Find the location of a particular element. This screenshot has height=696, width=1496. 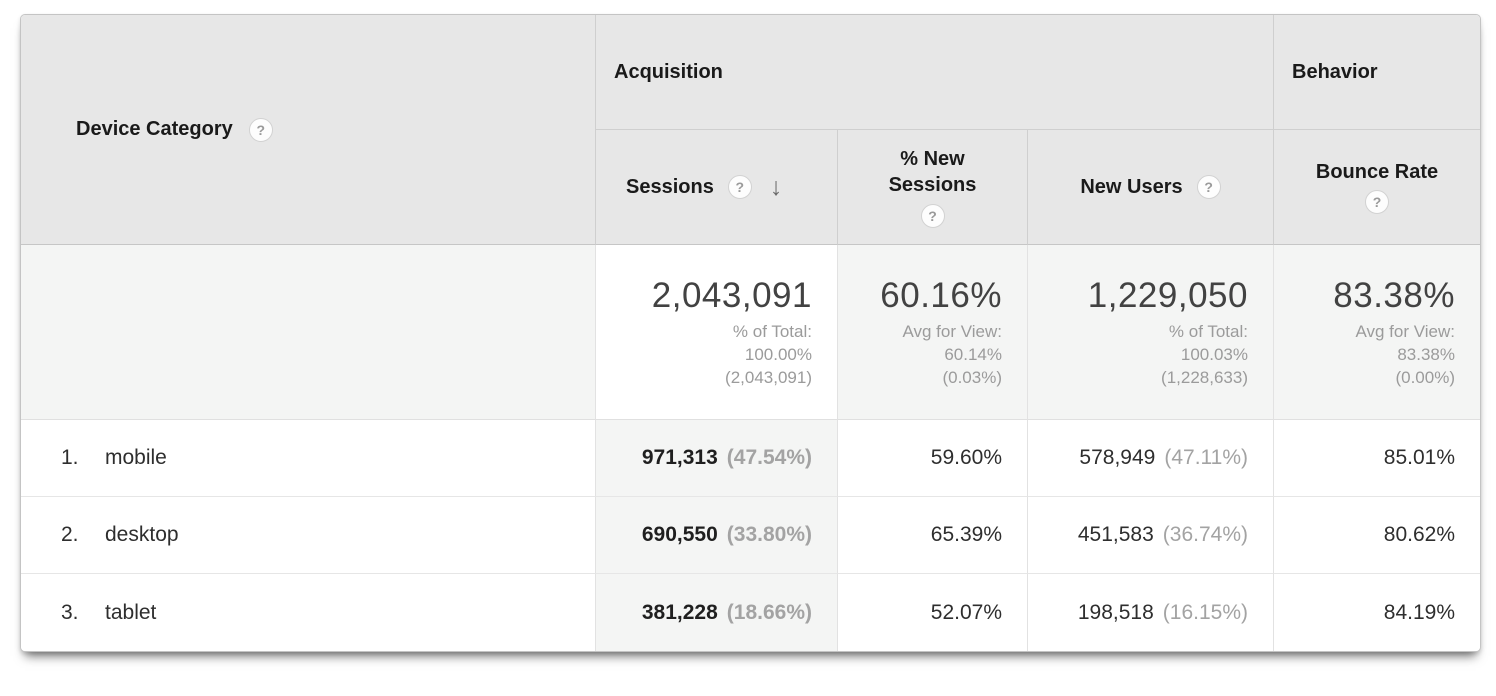

sort-descending-icon: ↓ is located at coordinates (776, 186).